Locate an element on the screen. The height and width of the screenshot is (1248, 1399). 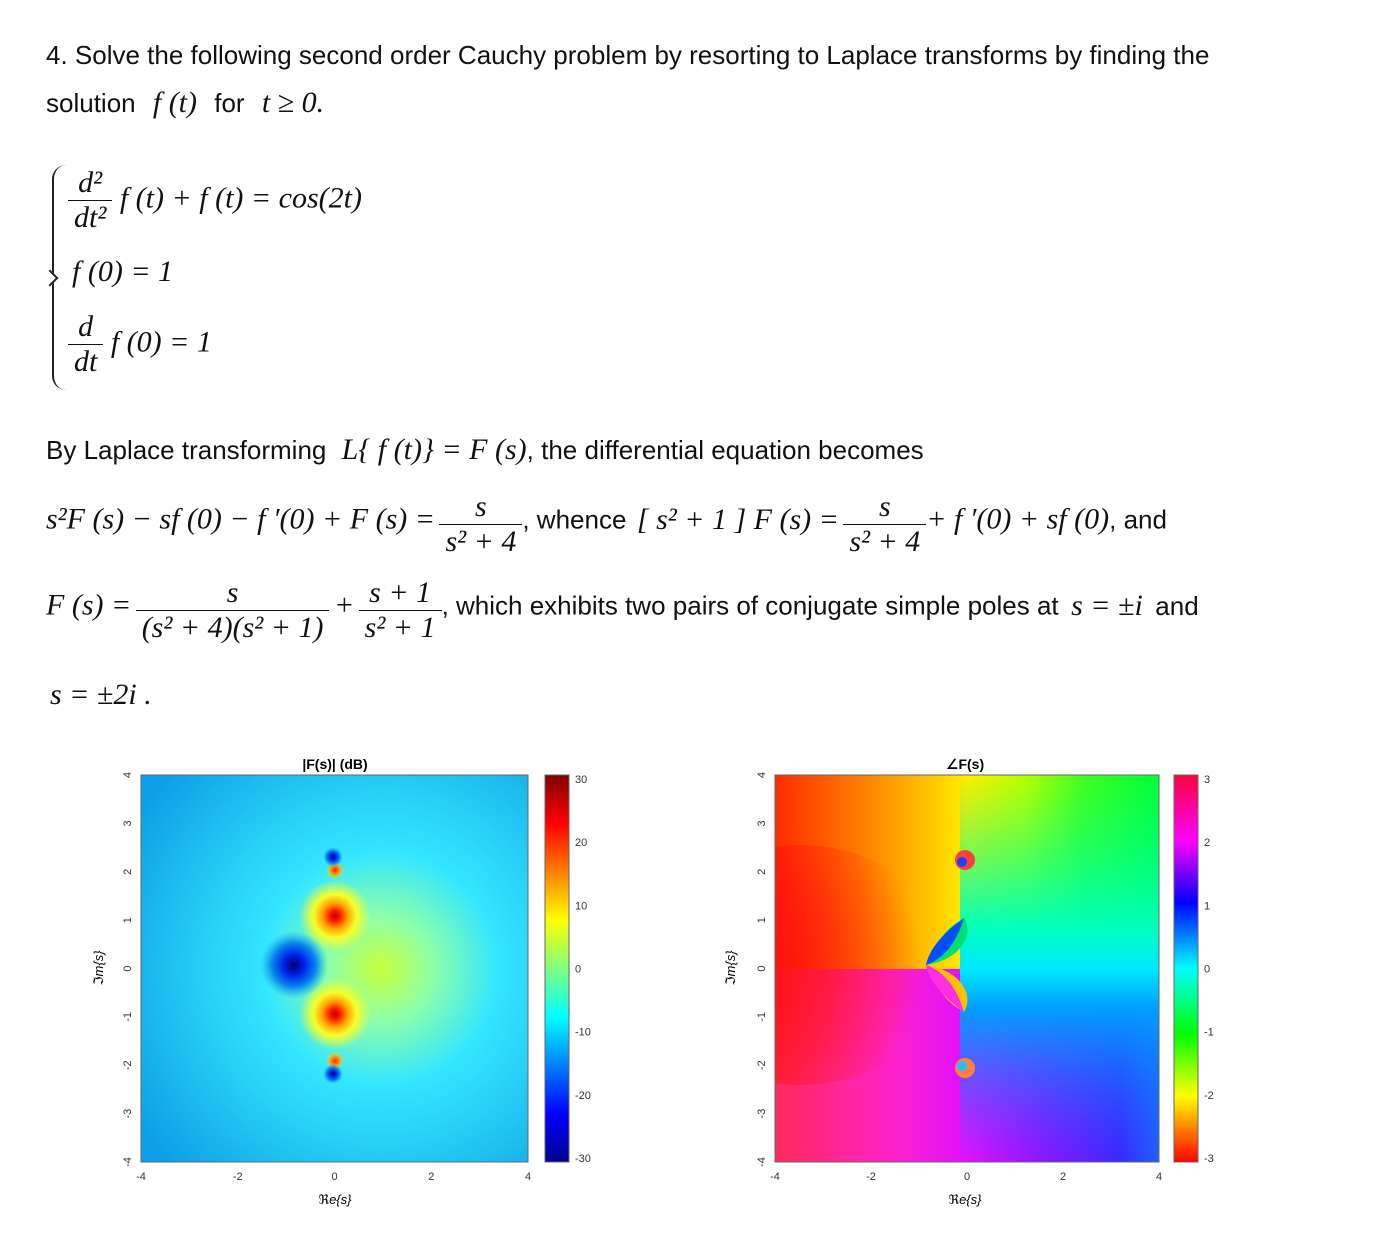
system-eq-3: d dt f (0) = 1 is located at coordinates (140, 344).